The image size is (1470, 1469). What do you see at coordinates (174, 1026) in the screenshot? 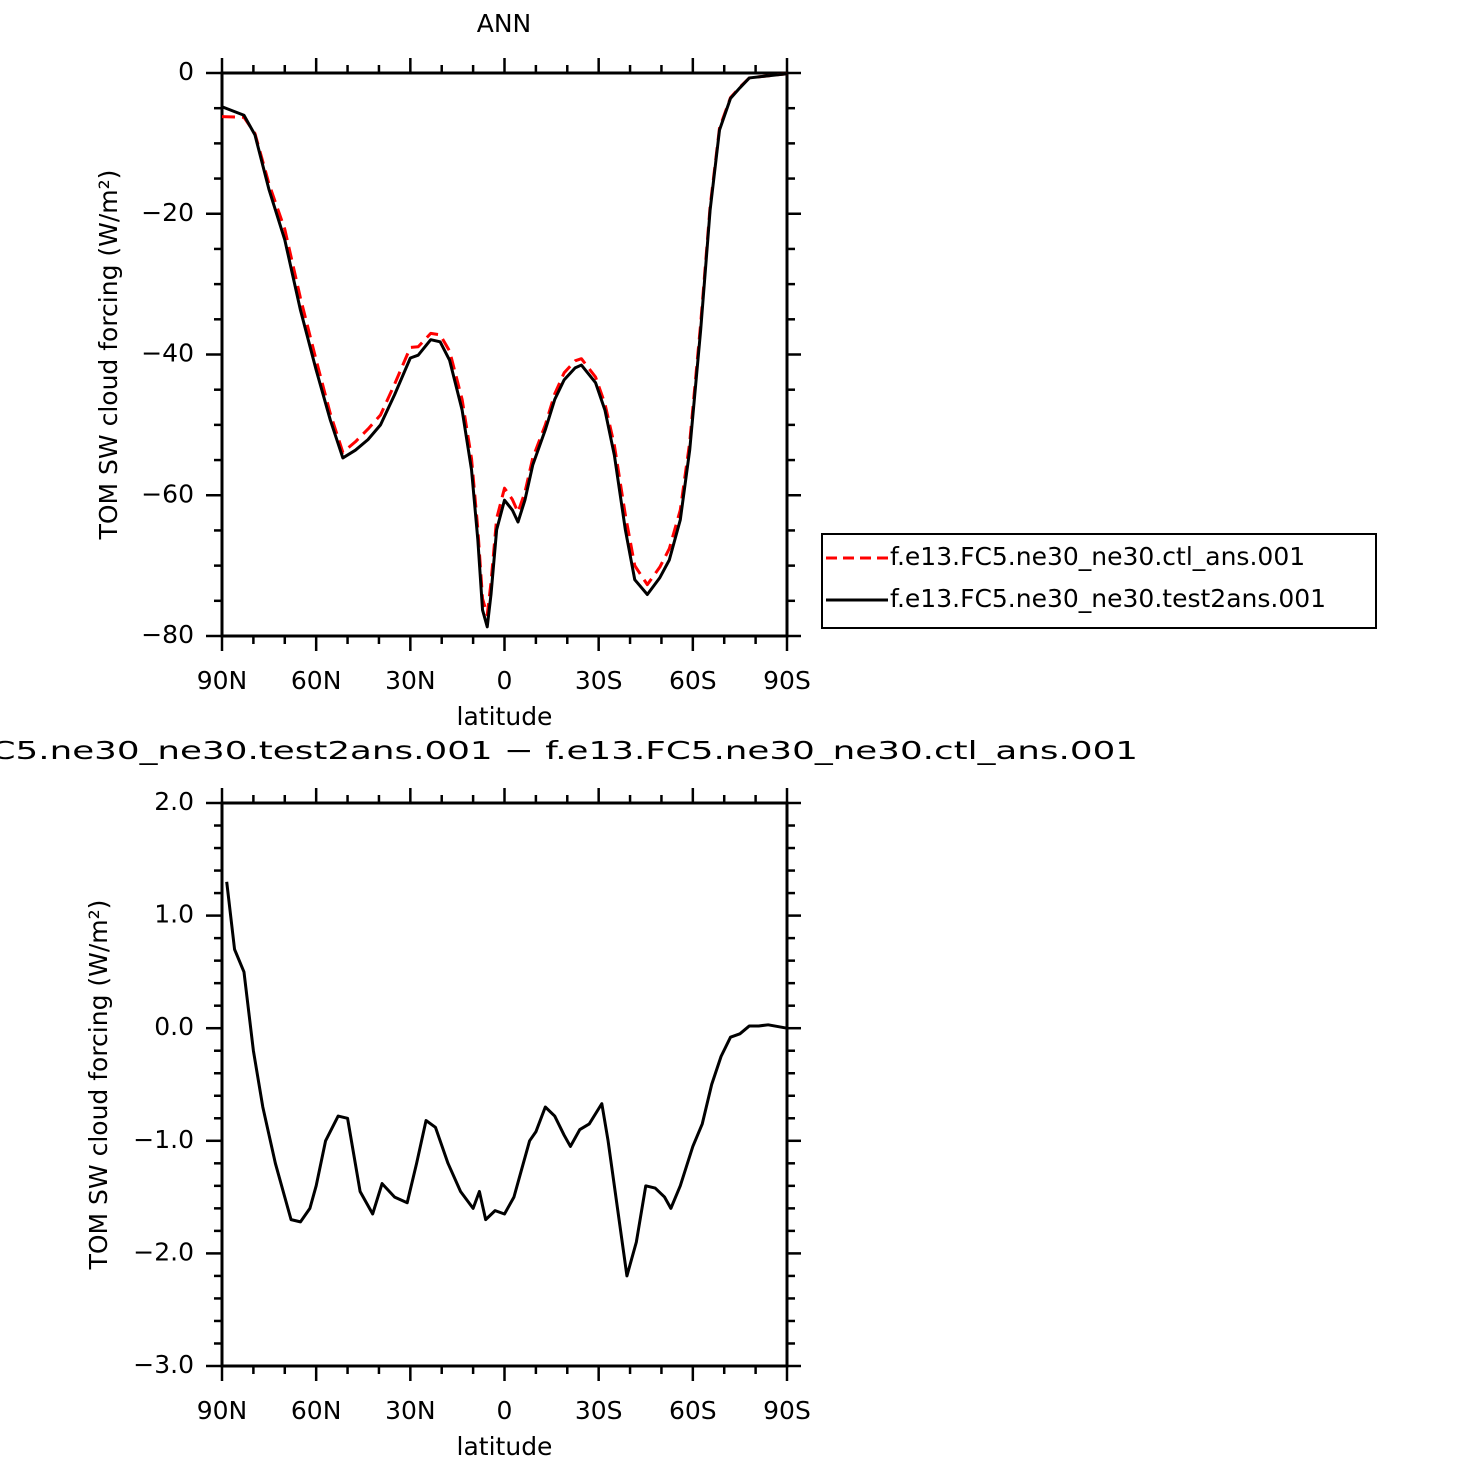
I see `y-tick-label: 0.0` at bounding box center [174, 1026].